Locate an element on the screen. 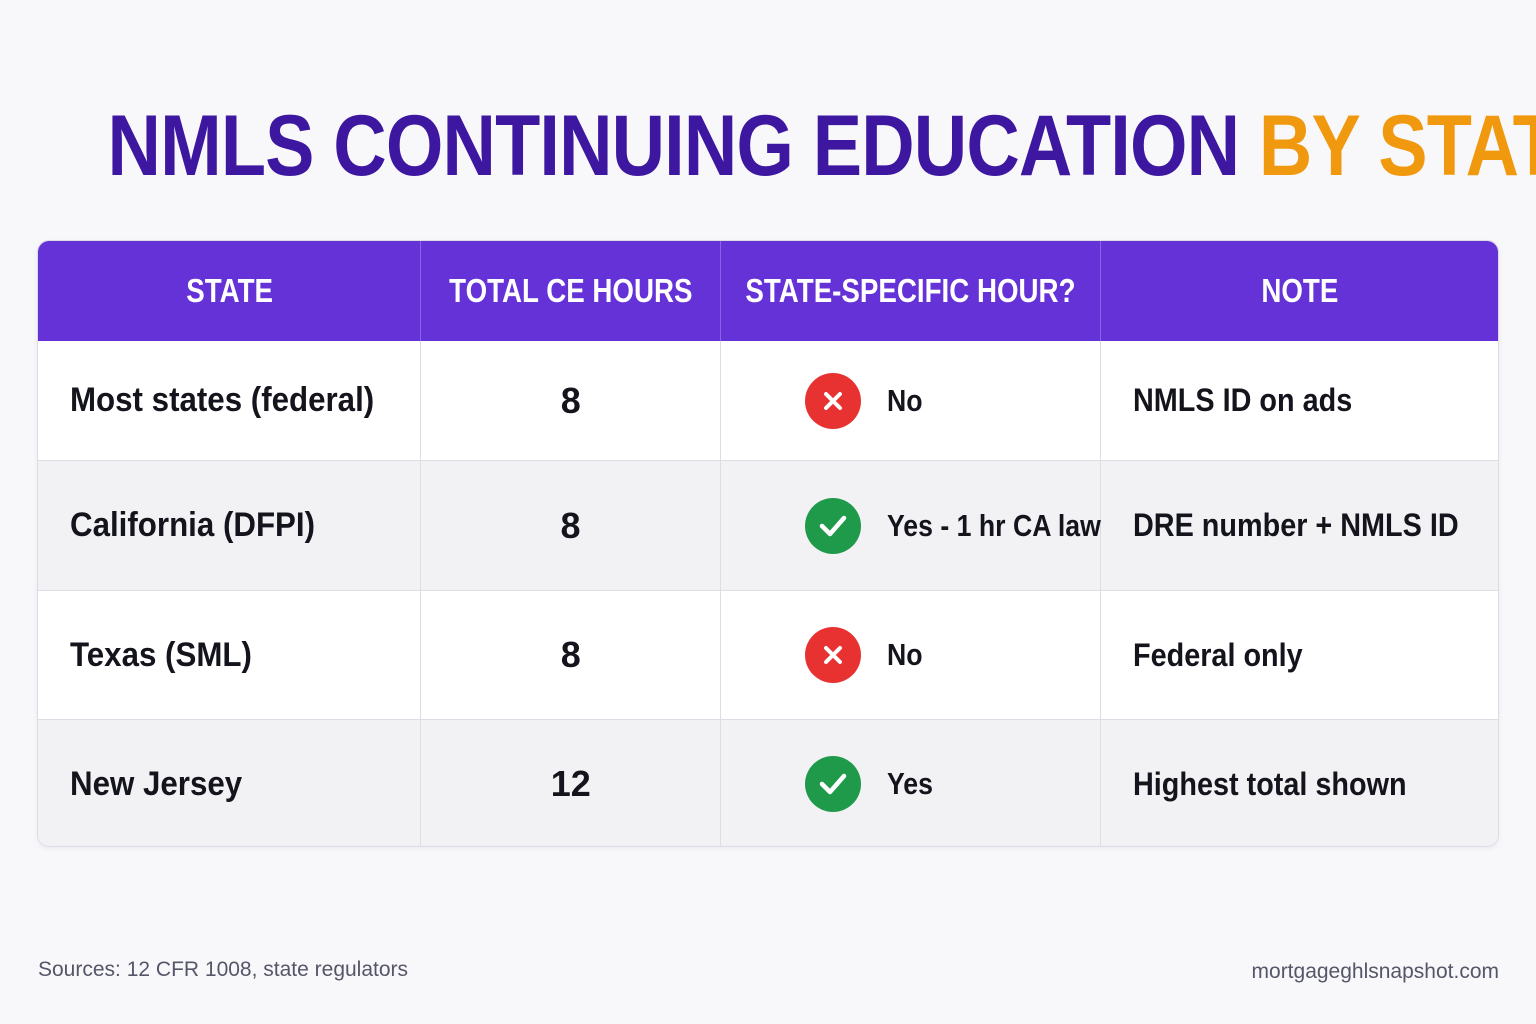  title-accent: BY STATE is located at coordinates (1397, 146).